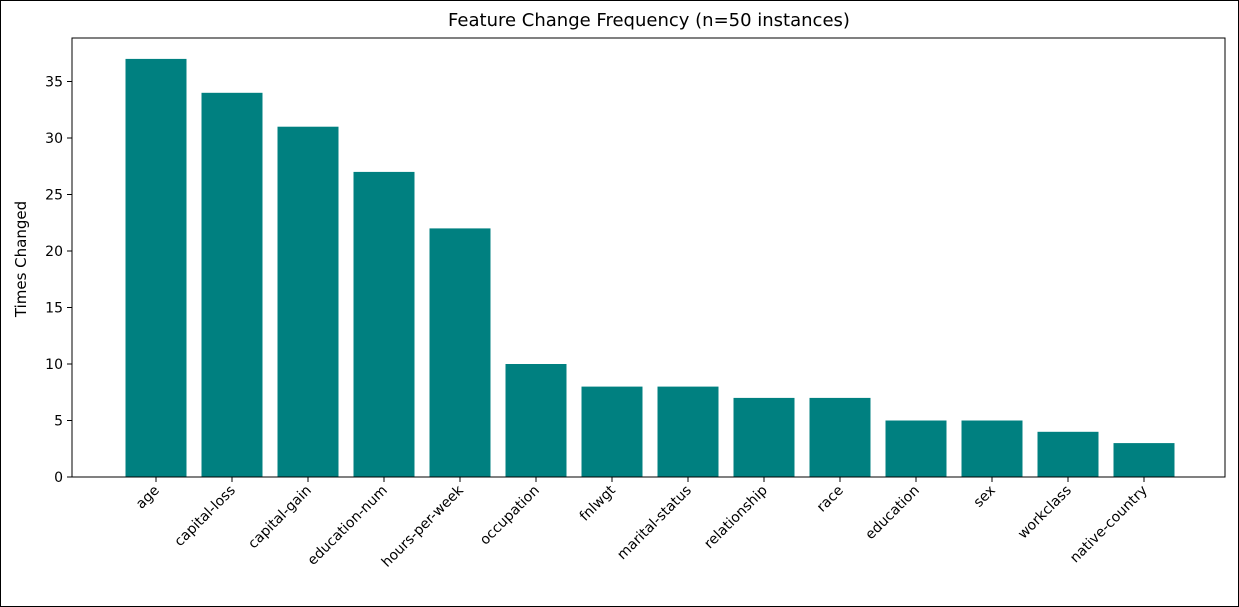 This screenshot has width=1239, height=607. Describe the element at coordinates (460, 352) in the screenshot. I see `bar-hours-per-week` at that location.